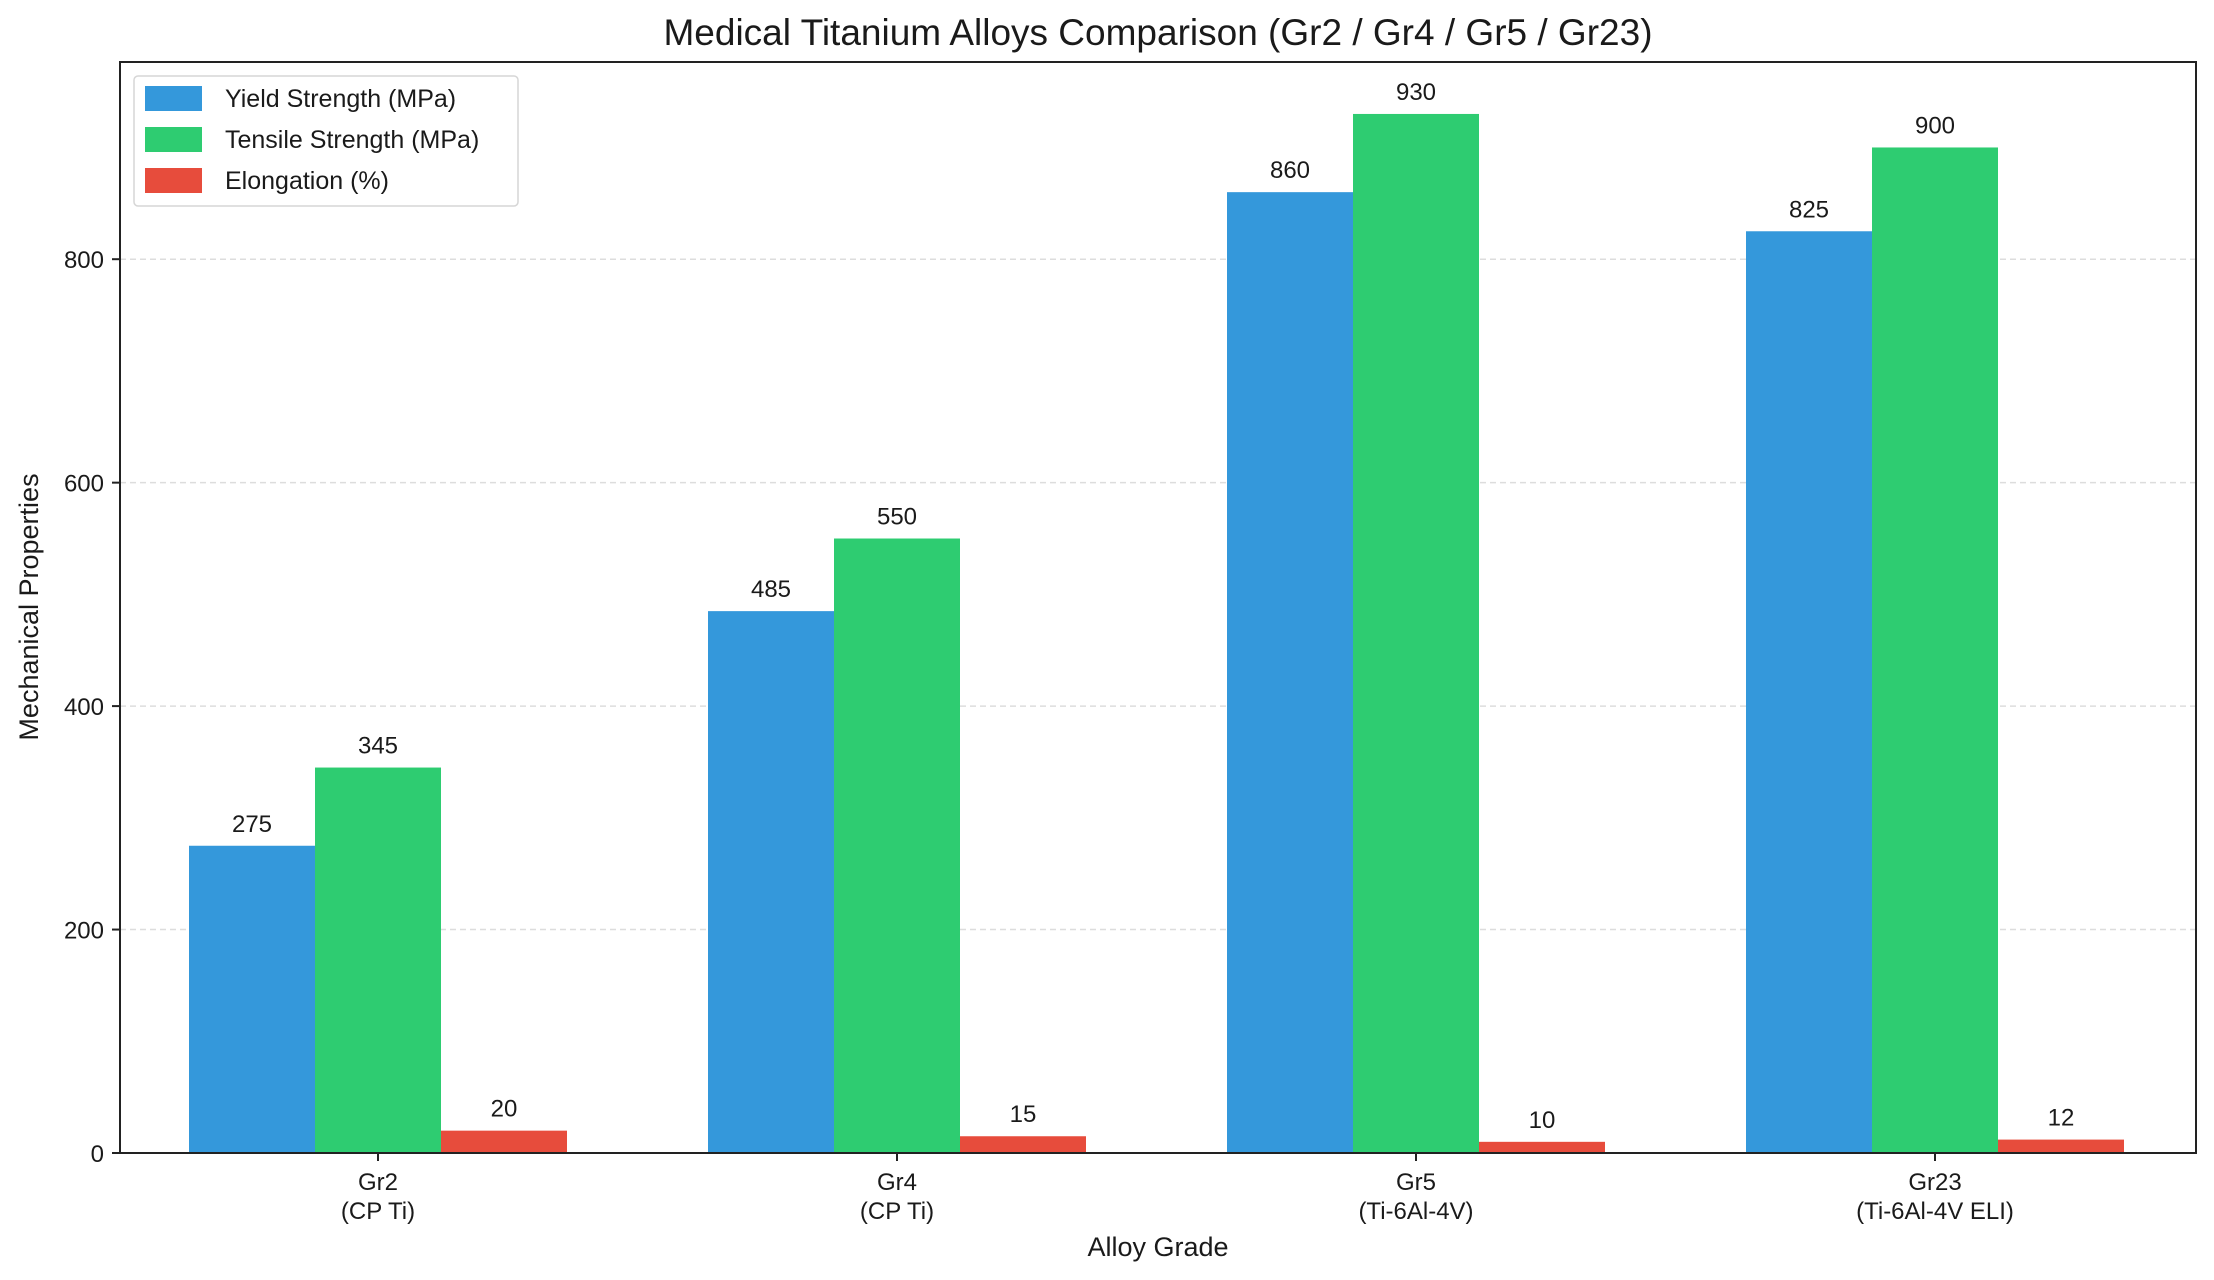 The height and width of the screenshot is (1280, 2214). Describe the element at coordinates (2061, 1118) in the screenshot. I see `data-label: 12` at that location.